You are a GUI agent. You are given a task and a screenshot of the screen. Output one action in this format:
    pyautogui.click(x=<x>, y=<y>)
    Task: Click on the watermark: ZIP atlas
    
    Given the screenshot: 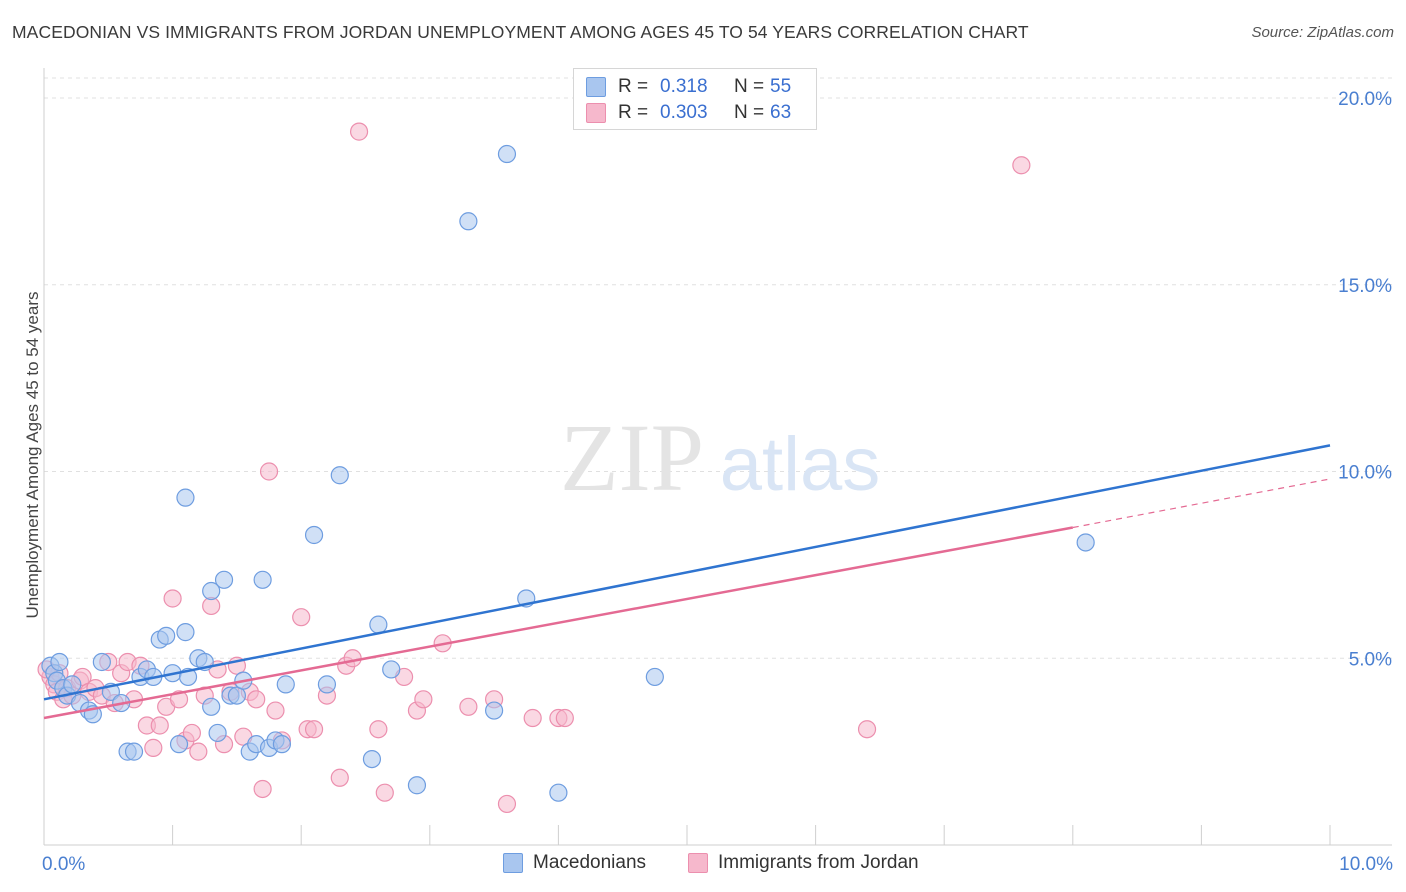 What is the action you would take?
    pyautogui.click(x=720, y=457)
    